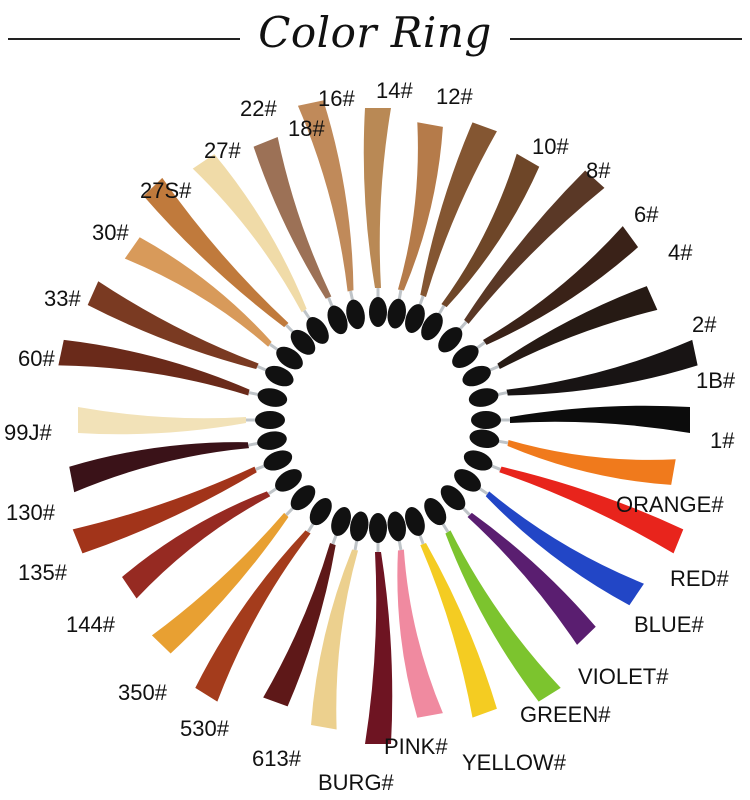 The width and height of the screenshot is (750, 800). Describe the element at coordinates (669, 624) in the screenshot. I see `swatch-label: BLUE#` at that location.